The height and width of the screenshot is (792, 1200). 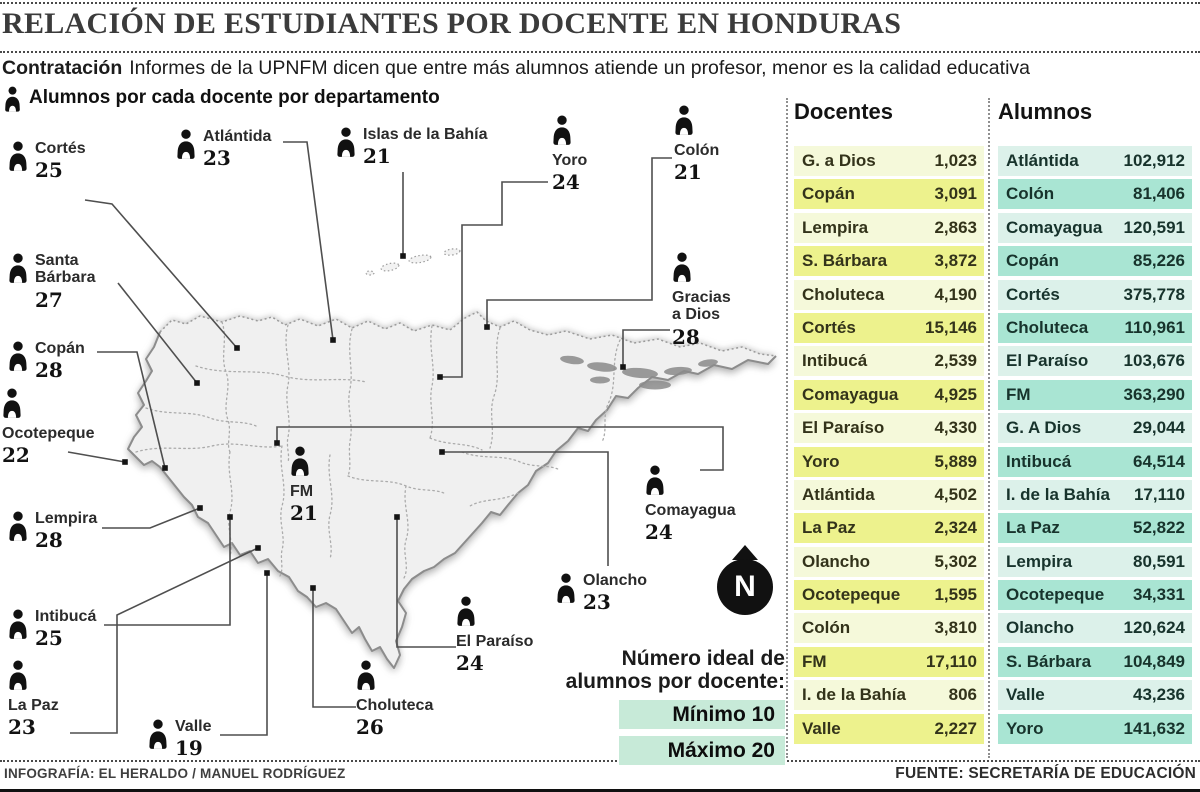 I want to click on department-name: Cortés, so click(x=60, y=148).